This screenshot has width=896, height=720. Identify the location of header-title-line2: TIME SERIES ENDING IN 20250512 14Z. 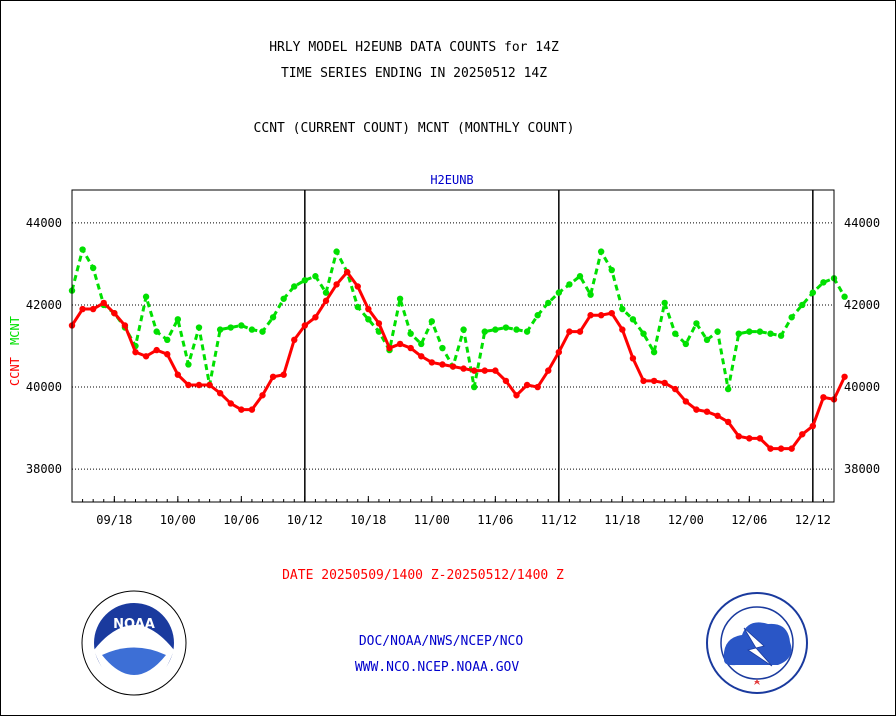
(414, 73).